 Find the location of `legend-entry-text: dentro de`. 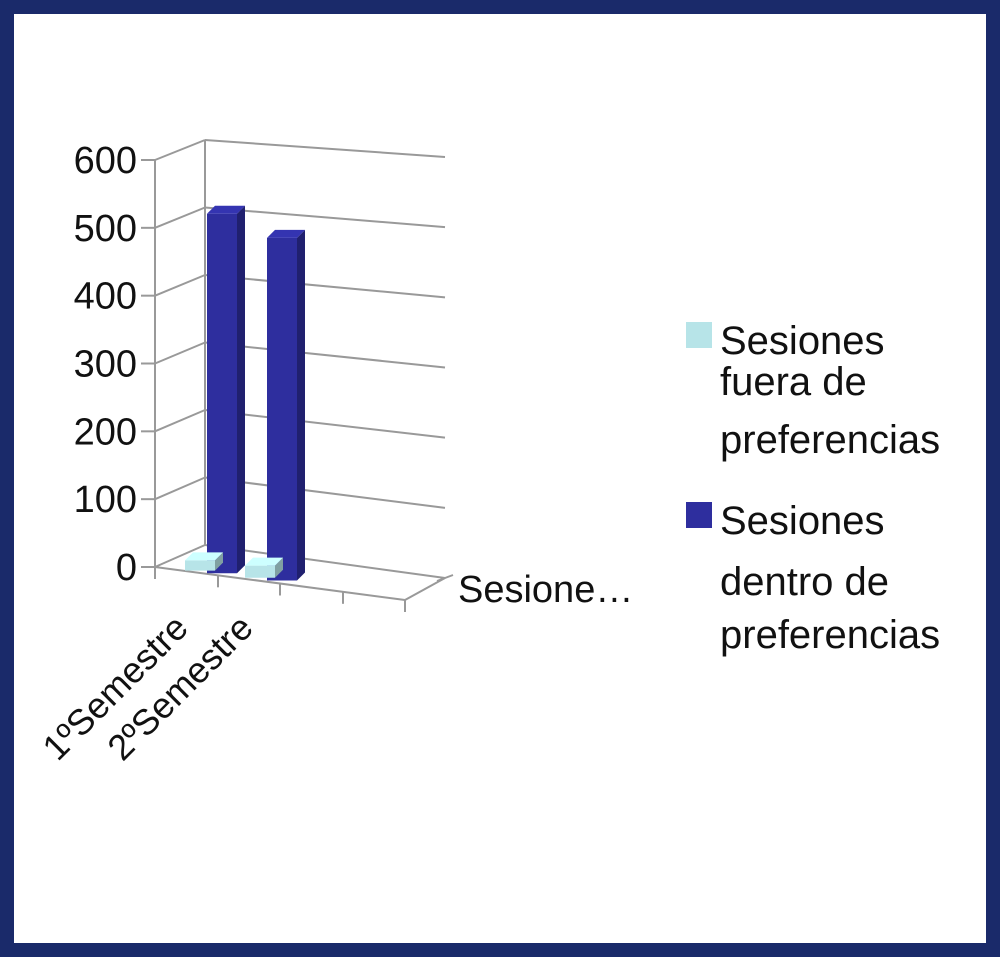

legend-entry-text: dentro de is located at coordinates (804, 582).